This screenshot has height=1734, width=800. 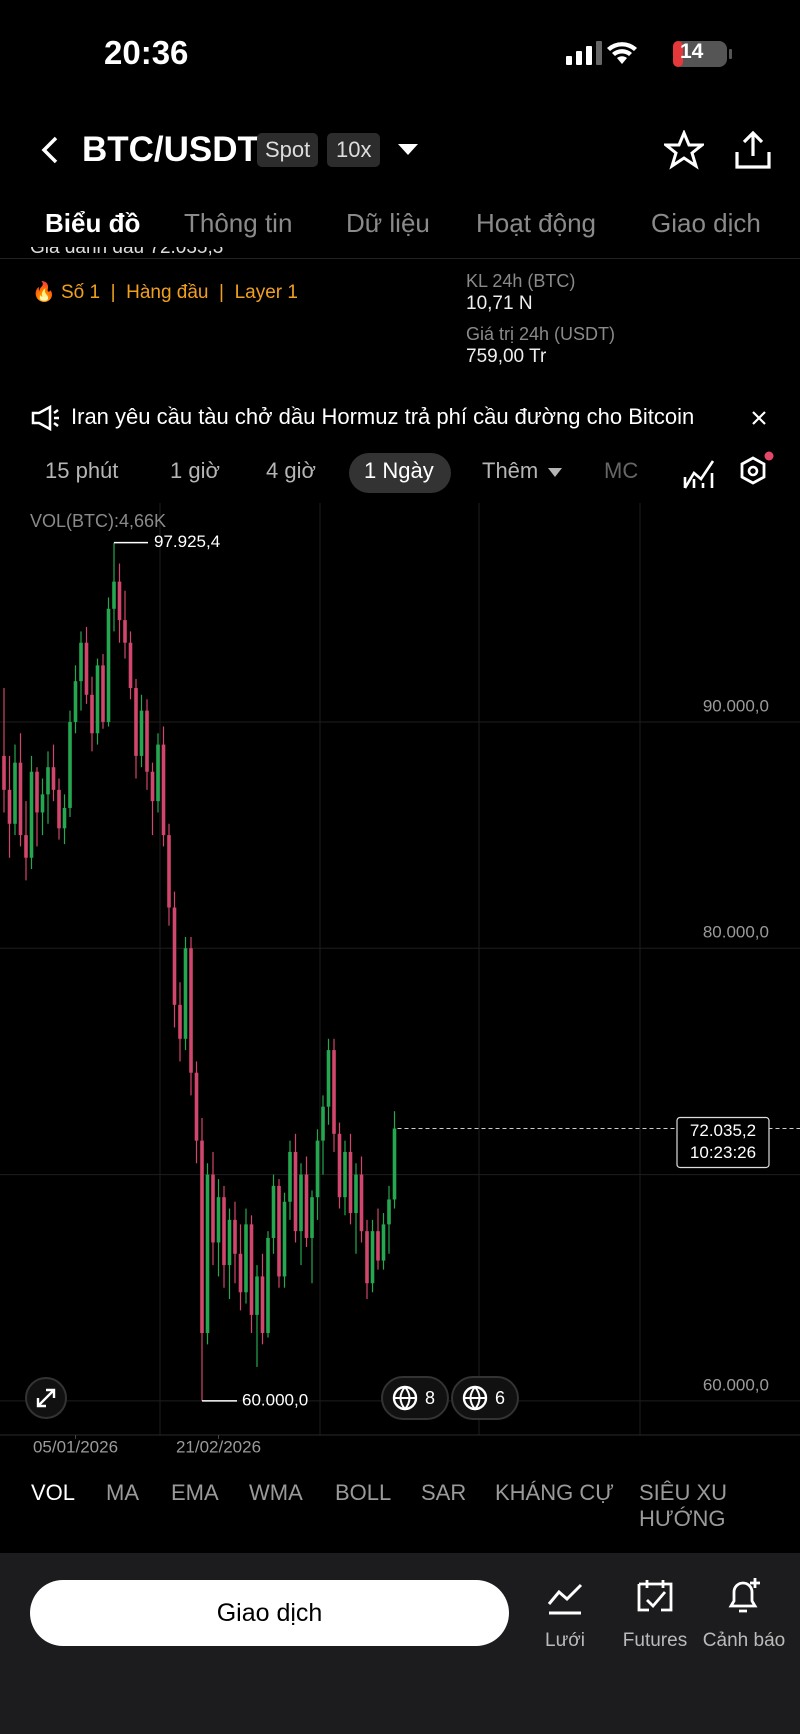 What do you see at coordinates (655, 1597) in the screenshot?
I see `futures-icon` at bounding box center [655, 1597].